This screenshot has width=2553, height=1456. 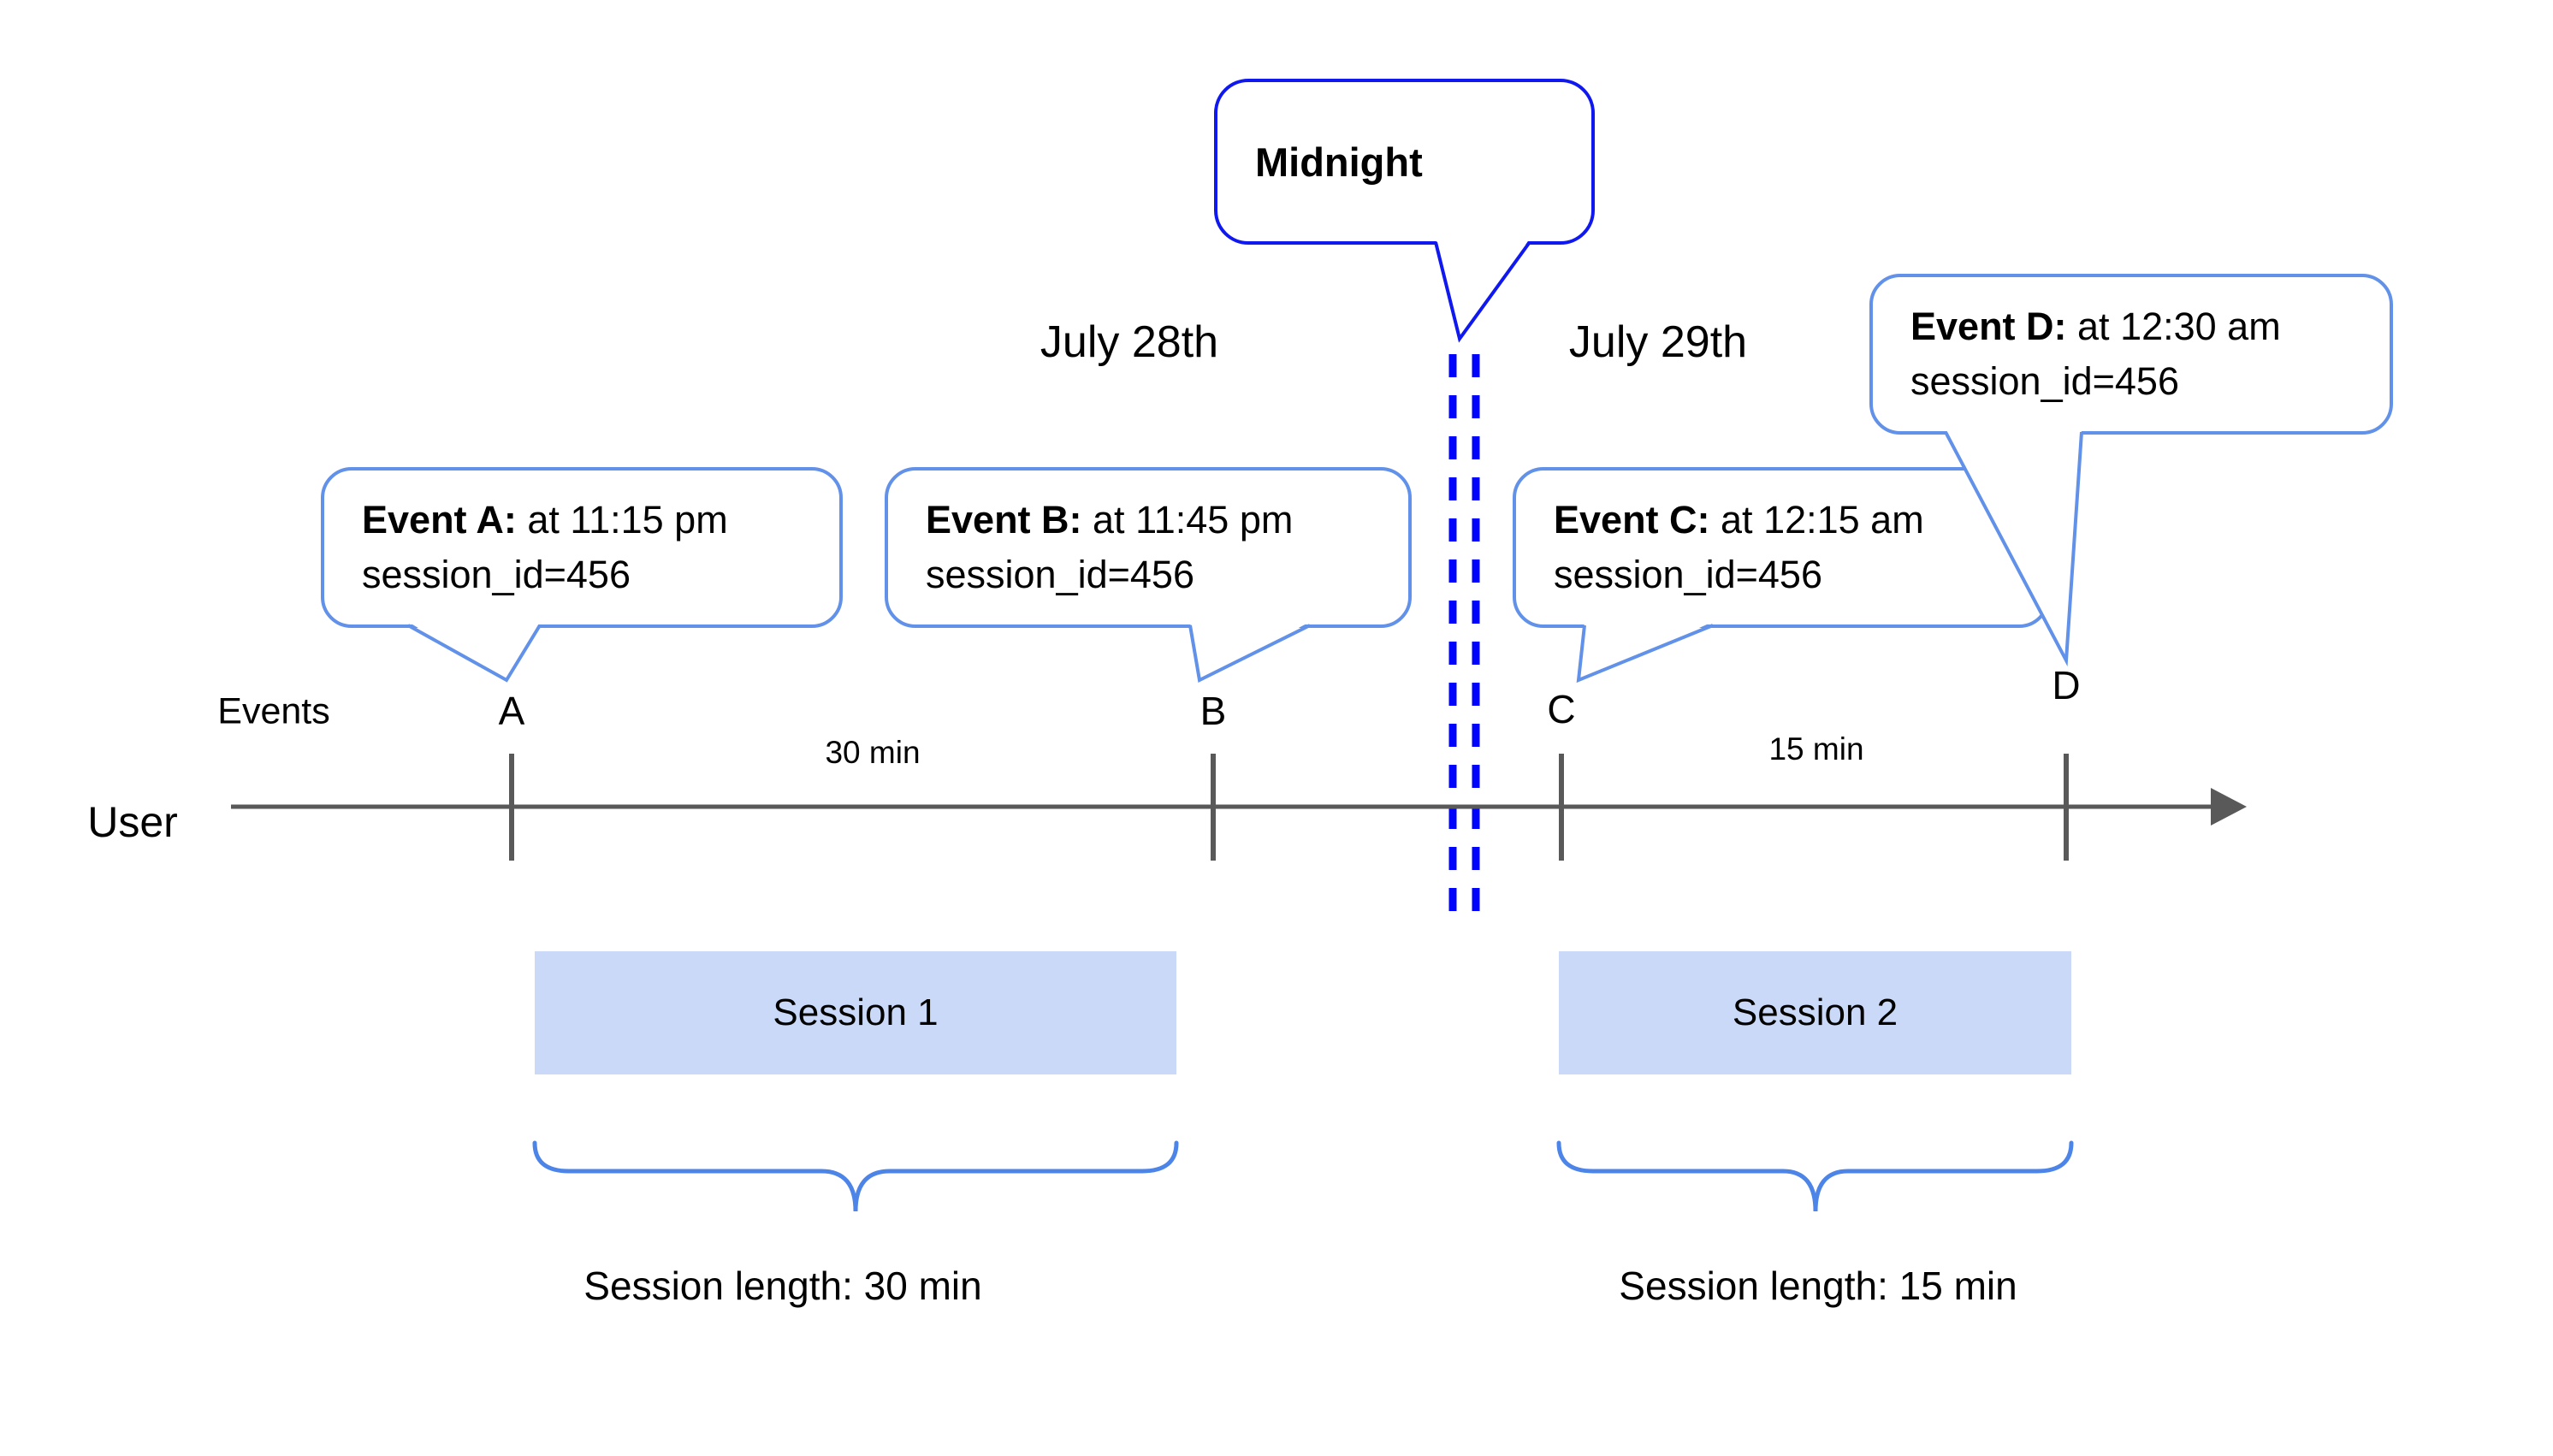 I want to click on midnight-label: Midnight, so click(x=1339, y=162).